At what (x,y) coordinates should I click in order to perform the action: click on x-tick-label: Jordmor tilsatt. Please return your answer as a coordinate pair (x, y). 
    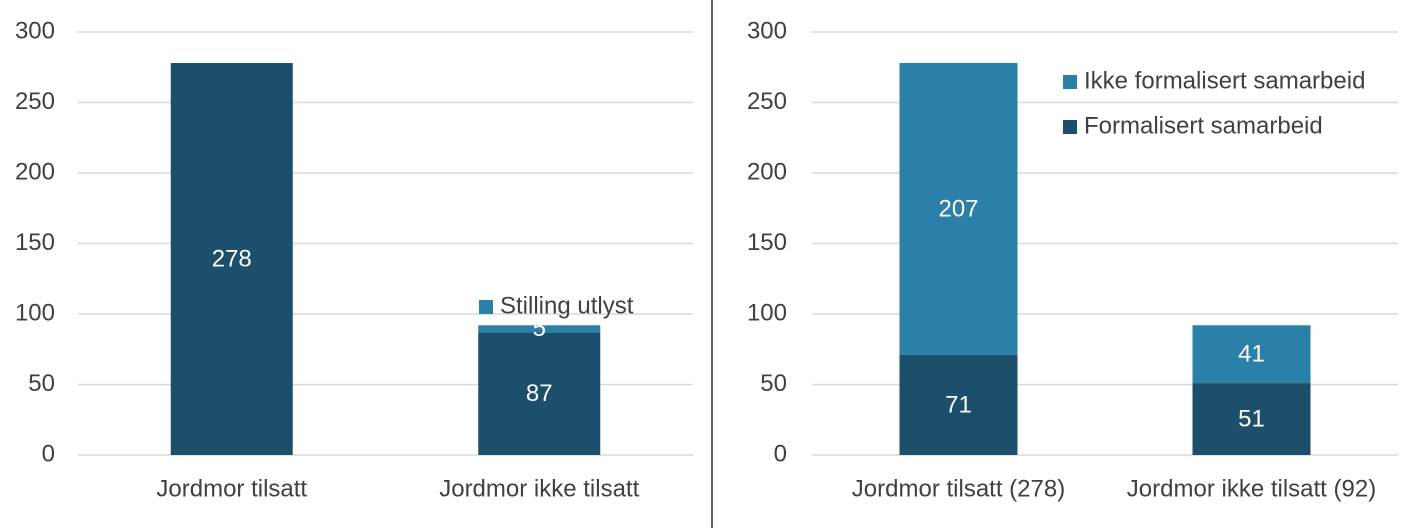
    Looking at the image, I should click on (231, 488).